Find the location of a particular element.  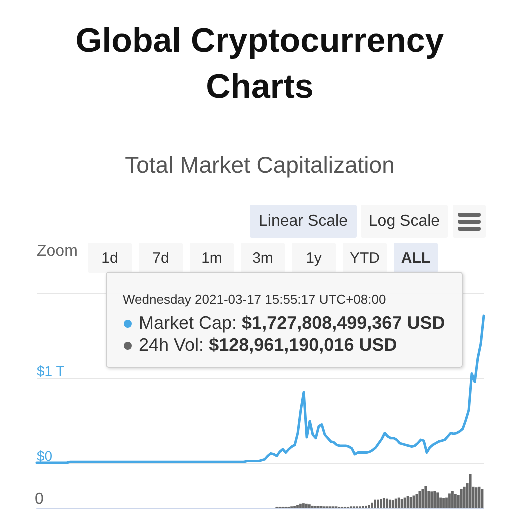

y-tick-label: $1 T is located at coordinates (51, 371).